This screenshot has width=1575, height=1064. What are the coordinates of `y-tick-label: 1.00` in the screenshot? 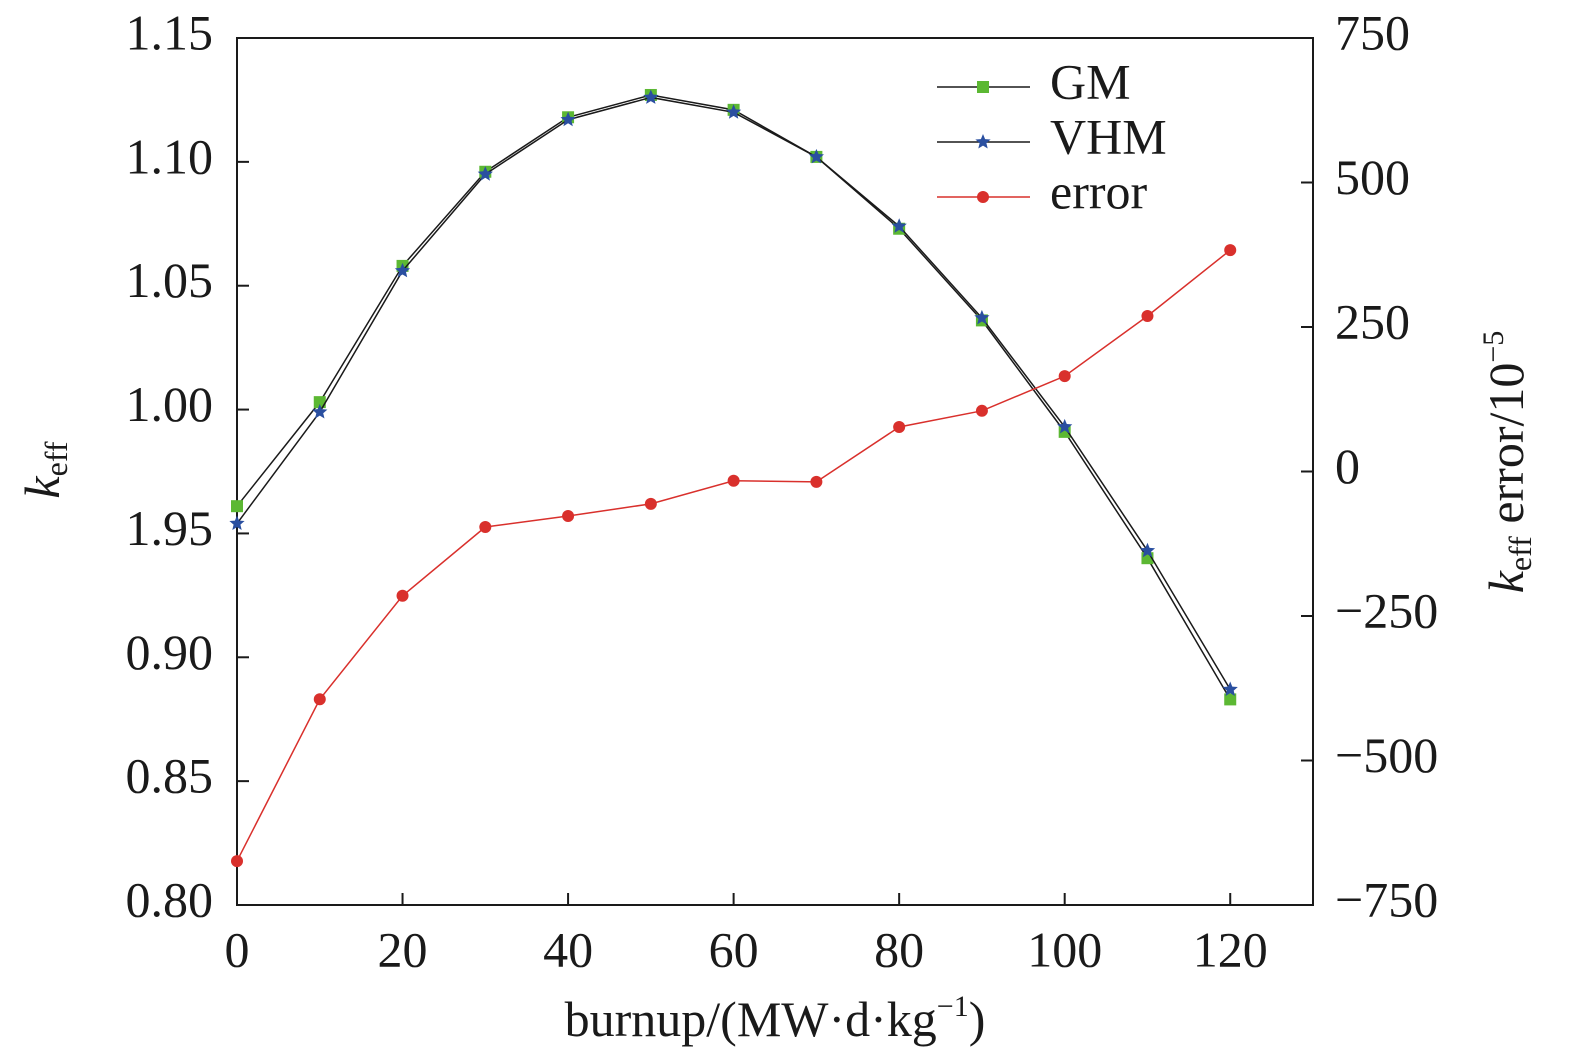 It's located at (170, 404).